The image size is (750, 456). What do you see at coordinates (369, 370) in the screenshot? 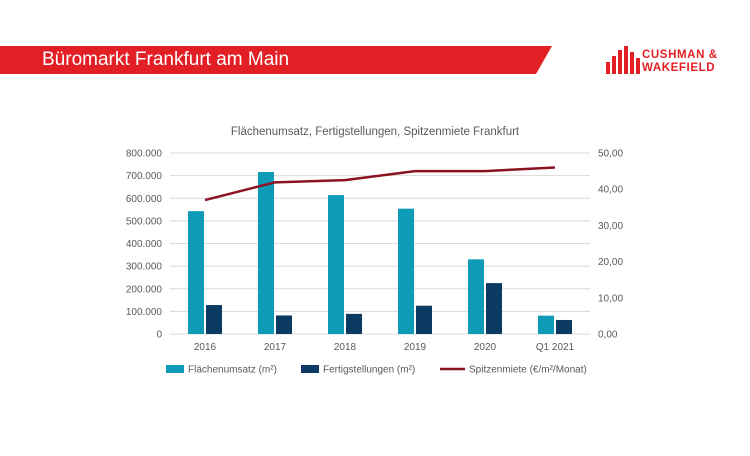
I see `legend-fertigstellungen-label: Fertigstellungen (m²)` at bounding box center [369, 370].